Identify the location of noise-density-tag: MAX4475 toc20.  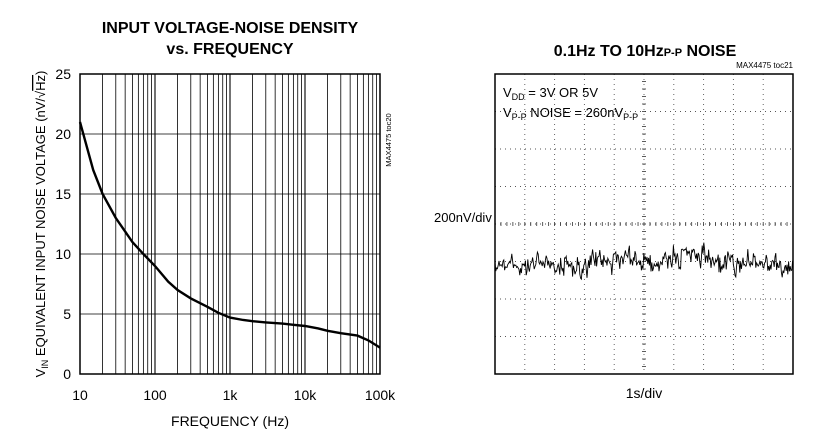
(388, 139).